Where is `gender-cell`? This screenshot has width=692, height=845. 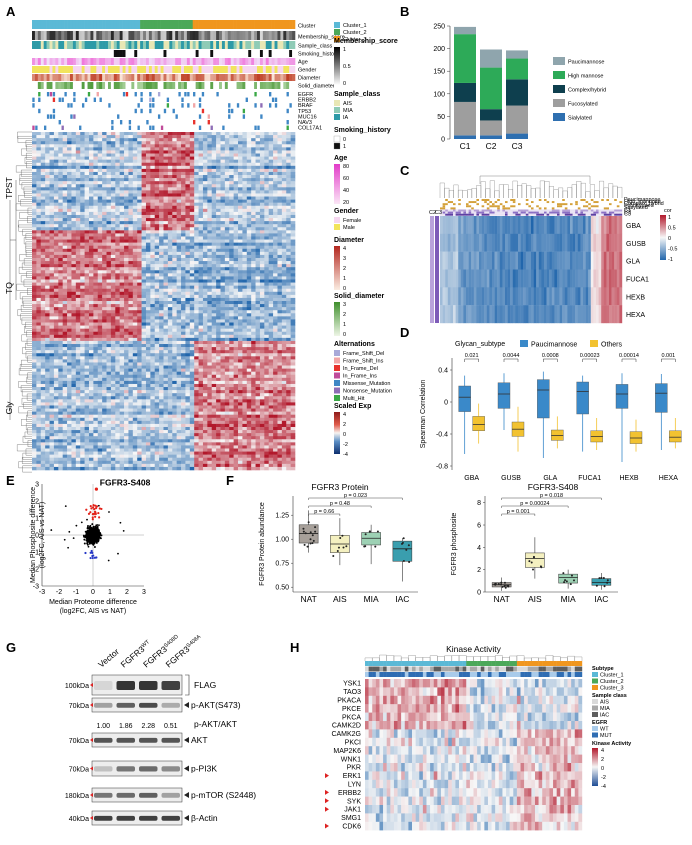
gender-cell is located at coordinates (142, 69).